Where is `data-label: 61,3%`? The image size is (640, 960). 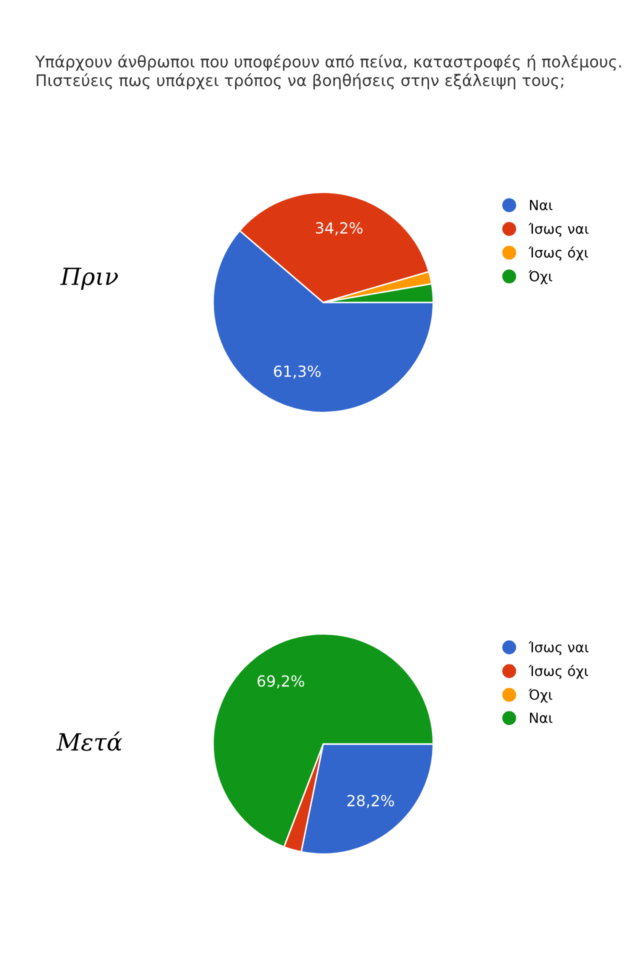
data-label: 61,3% is located at coordinates (297, 372).